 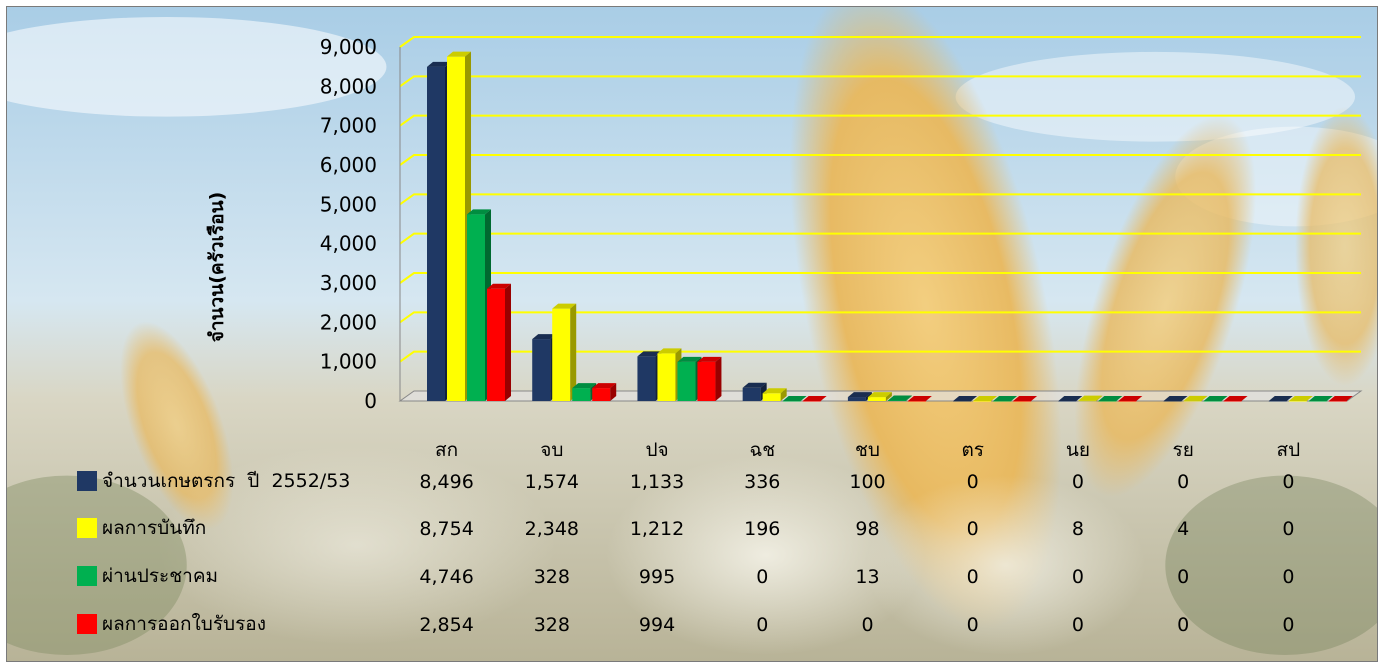 I want to click on legend-entry: ผลการบันทึก, so click(x=141, y=528).